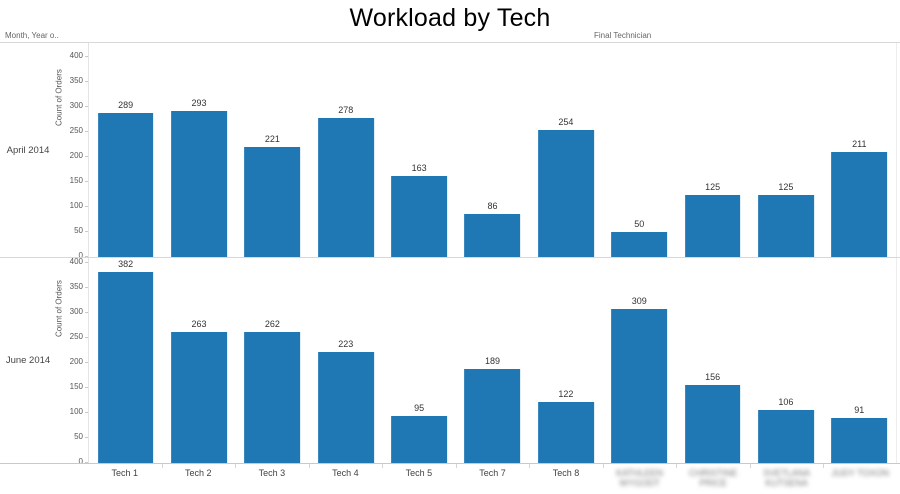 Image resolution: width=900 pixels, height=494 pixels. Describe the element at coordinates (199, 323) in the screenshot. I see `bar-value-label: 263` at that location.